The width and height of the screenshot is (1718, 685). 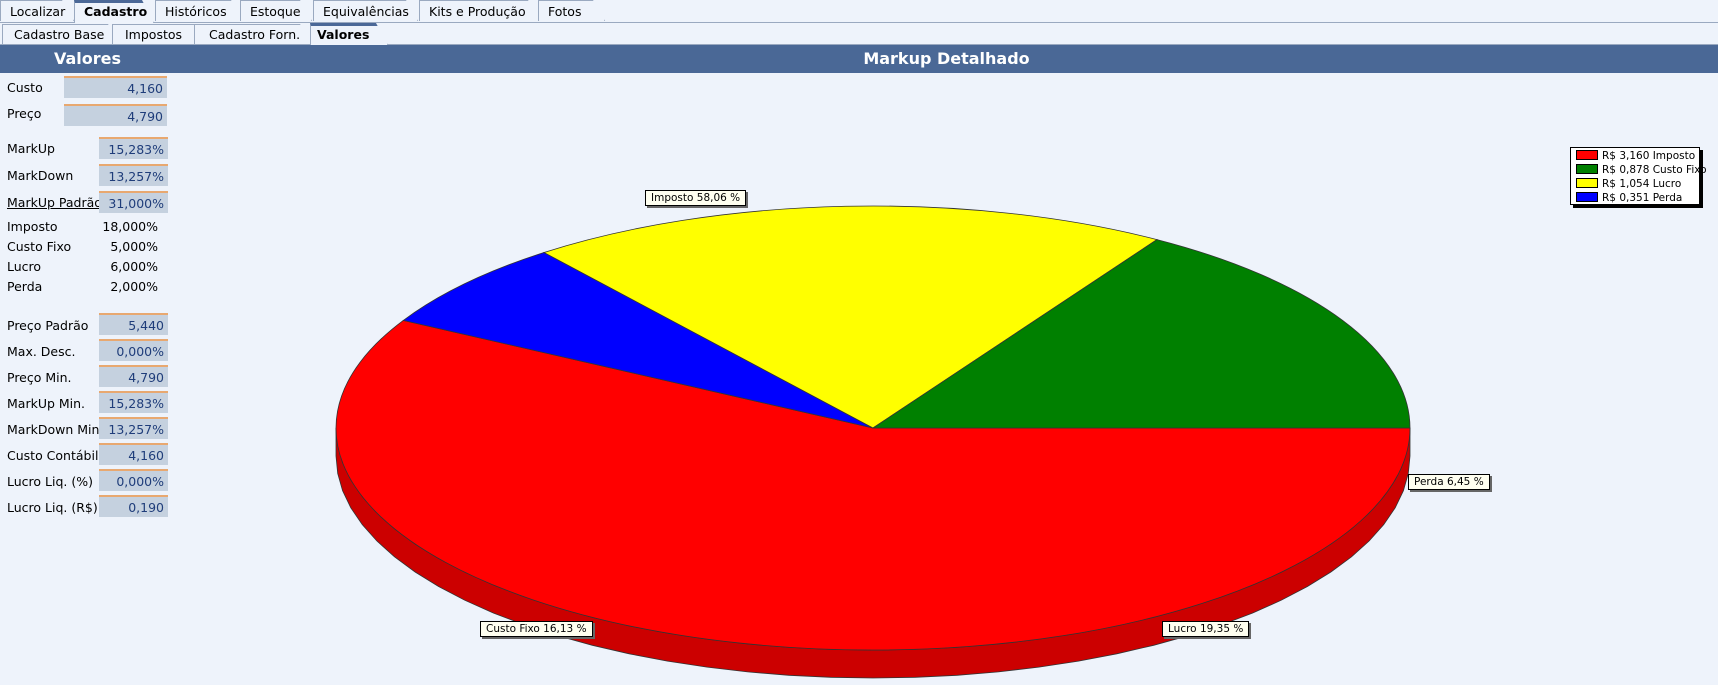 I want to click on markup-field: 15,283%, so click(x=133, y=148).